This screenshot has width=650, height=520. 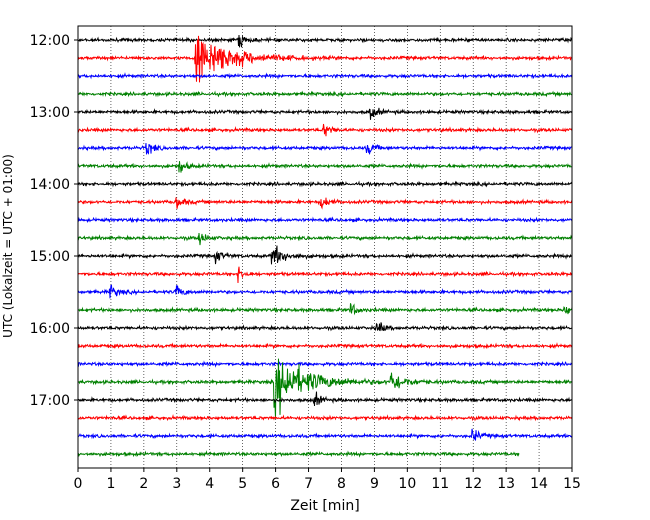 What do you see at coordinates (54, 221) in the screenshot?
I see `y-axis: 12:00 13:00 14:00 15:00 16:00 17:00` at bounding box center [54, 221].